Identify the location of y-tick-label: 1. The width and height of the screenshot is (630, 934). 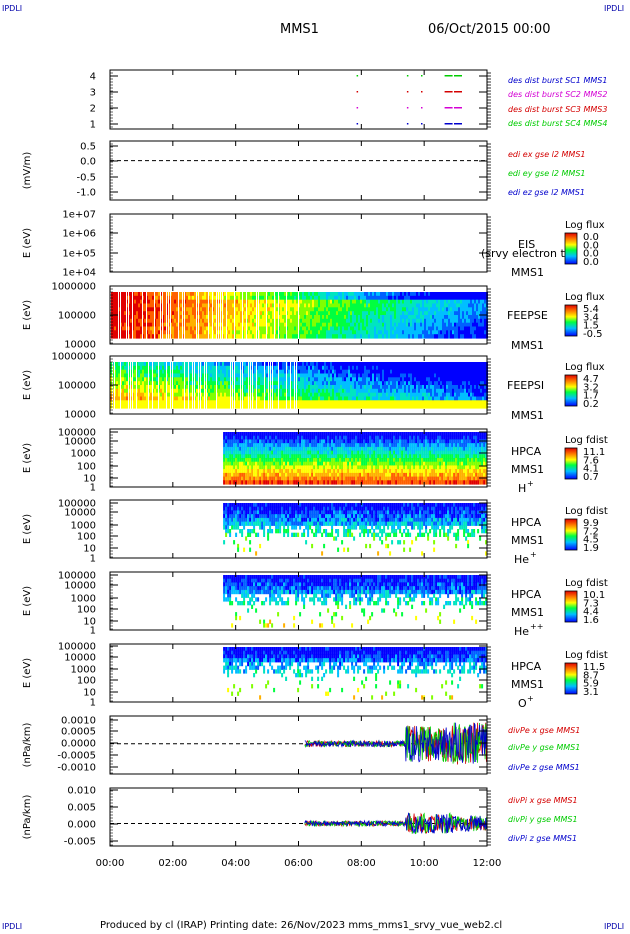
(93, 125).